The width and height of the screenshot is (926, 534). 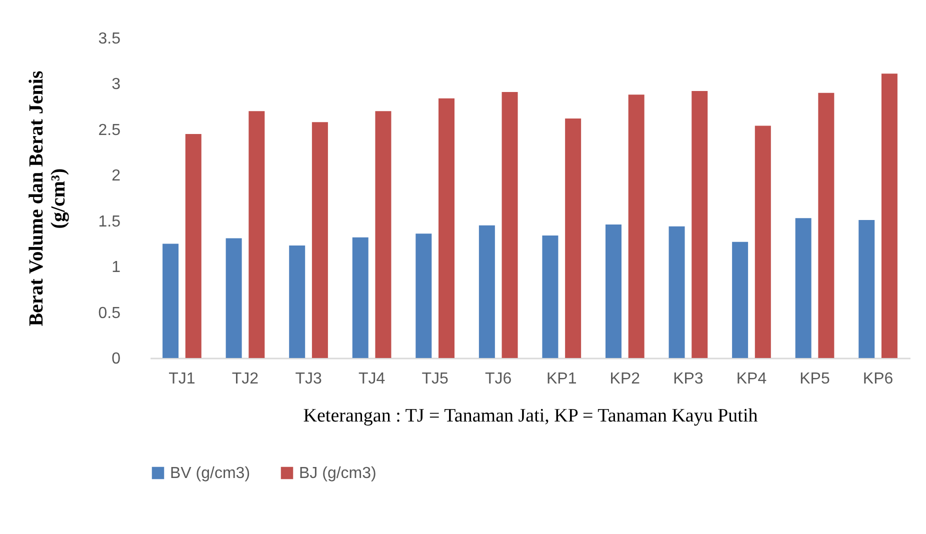 I want to click on x-tick-label: TJ4, so click(x=372, y=379).